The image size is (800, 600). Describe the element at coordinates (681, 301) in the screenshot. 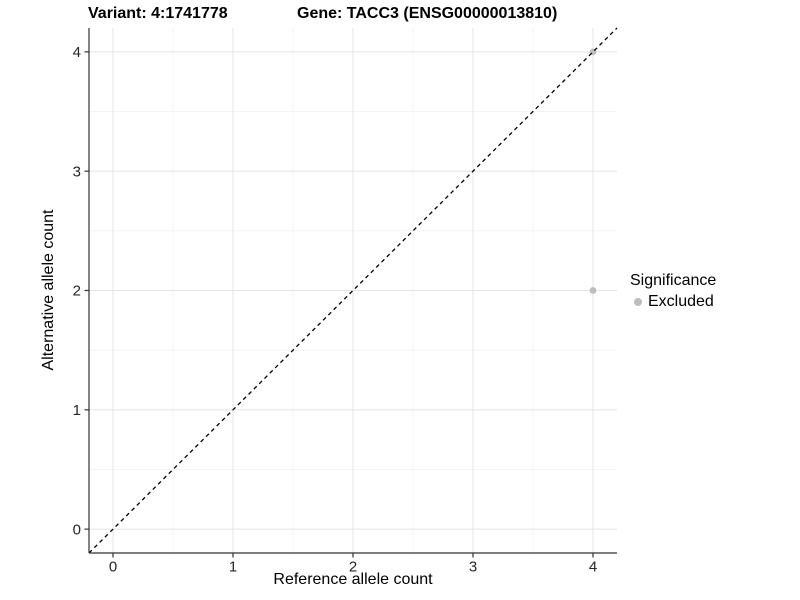

I see `legend-entry-label: Excluded` at that location.